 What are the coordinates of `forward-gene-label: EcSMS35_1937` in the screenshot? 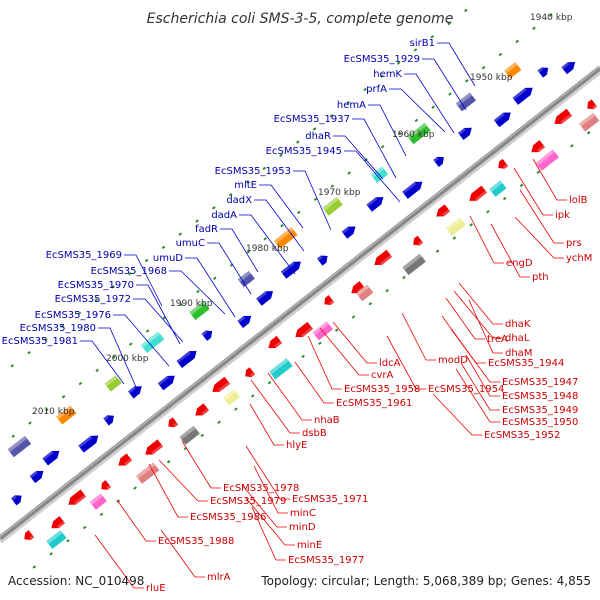 It's located at (312, 119).